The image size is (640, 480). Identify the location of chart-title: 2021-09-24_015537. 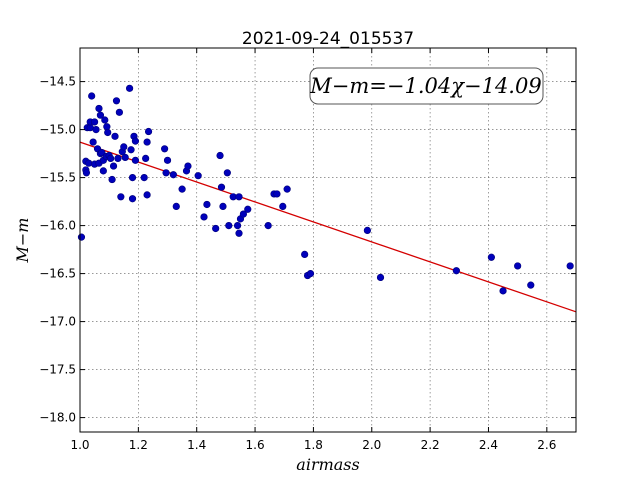
(328, 39).